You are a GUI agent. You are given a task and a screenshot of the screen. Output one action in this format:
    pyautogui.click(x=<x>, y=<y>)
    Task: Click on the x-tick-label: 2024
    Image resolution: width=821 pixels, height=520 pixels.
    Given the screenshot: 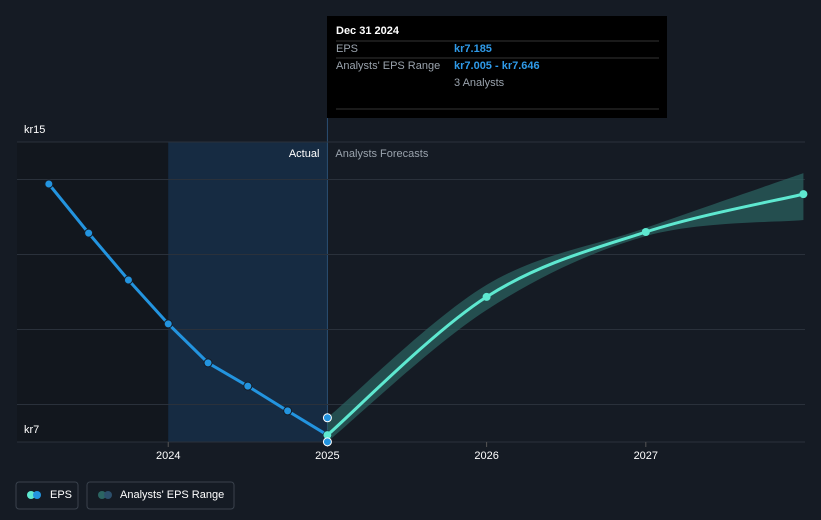 What is the action you would take?
    pyautogui.click(x=168, y=456)
    